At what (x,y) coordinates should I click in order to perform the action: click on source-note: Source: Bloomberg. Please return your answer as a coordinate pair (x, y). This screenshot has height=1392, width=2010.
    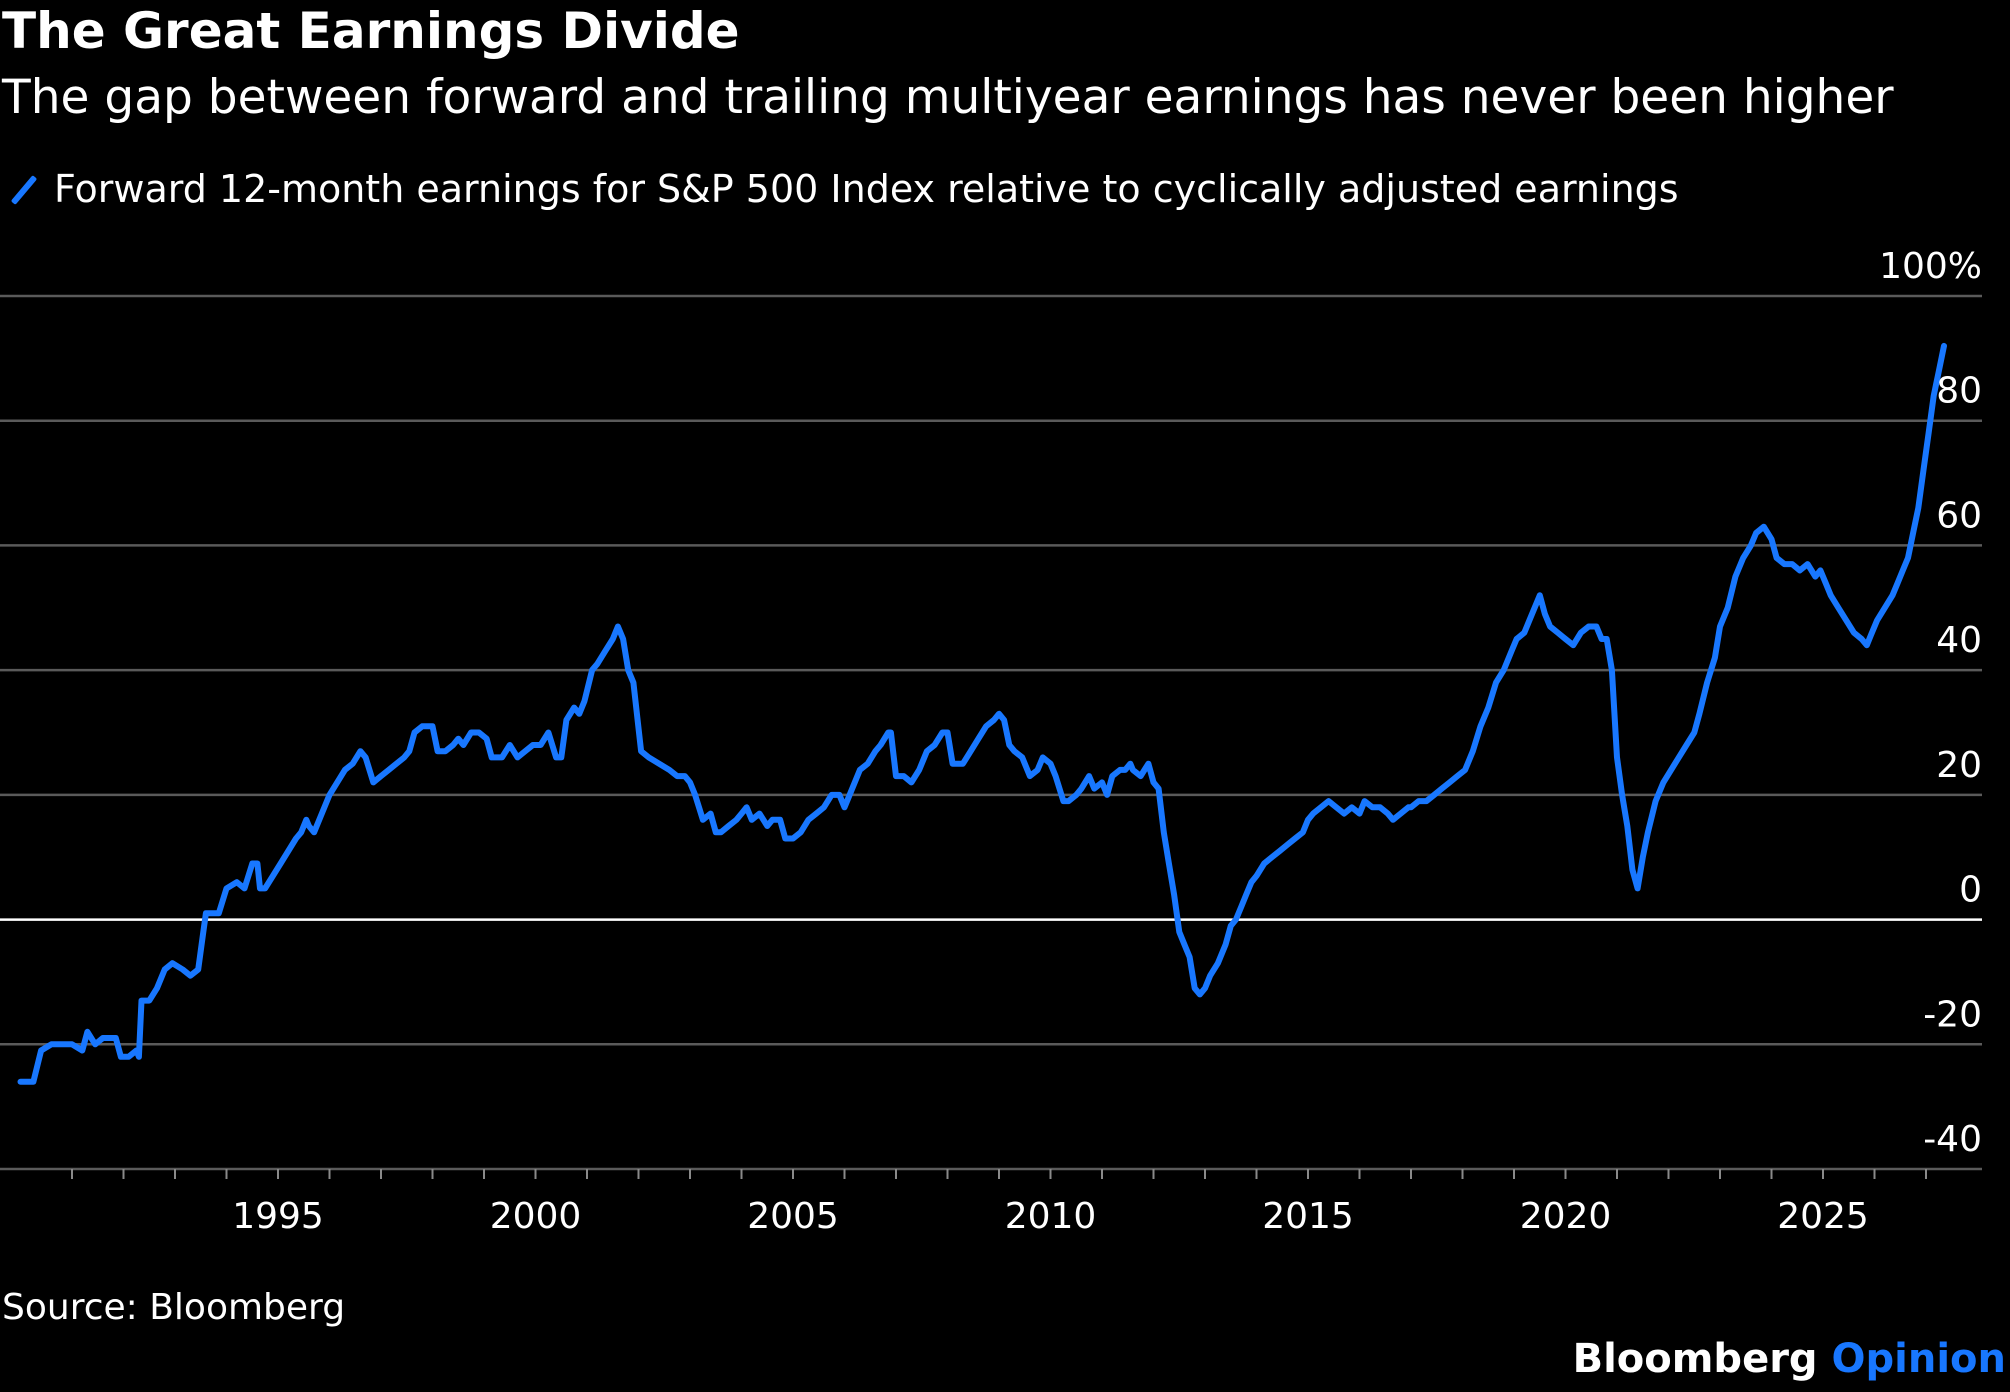
    Looking at the image, I should click on (174, 1307).